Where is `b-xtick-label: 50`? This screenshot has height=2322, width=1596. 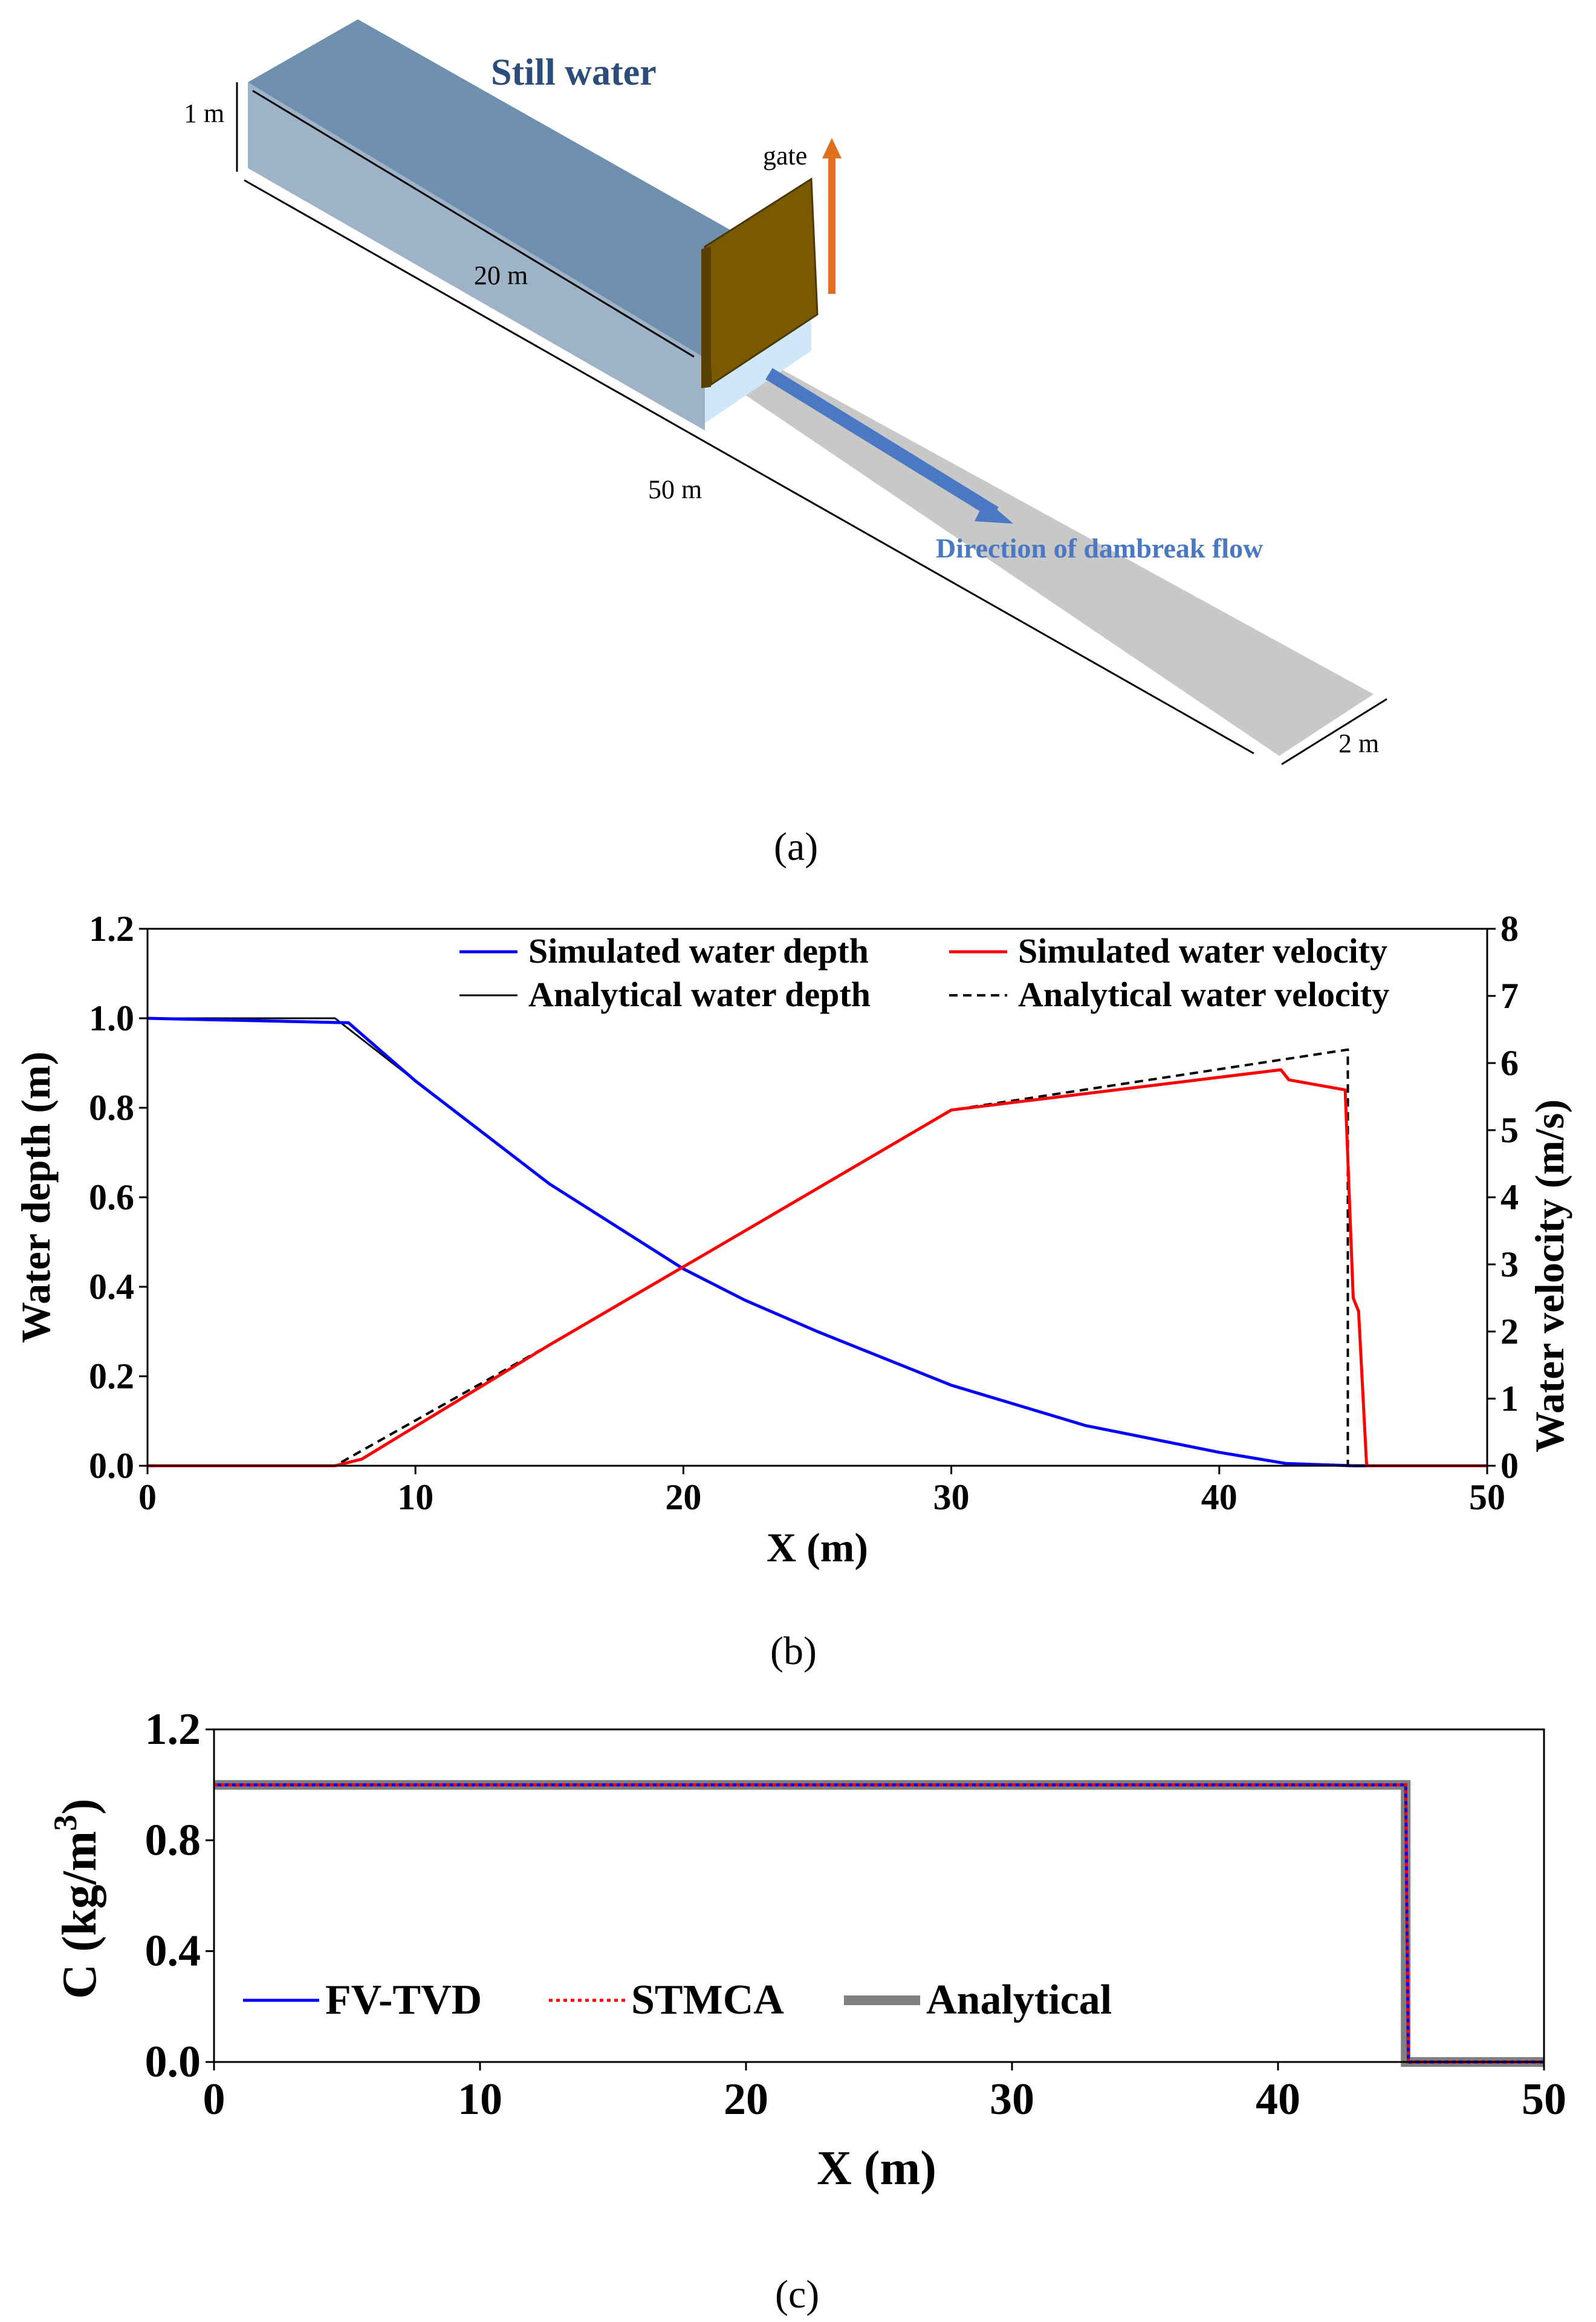 b-xtick-label: 50 is located at coordinates (1487, 1497).